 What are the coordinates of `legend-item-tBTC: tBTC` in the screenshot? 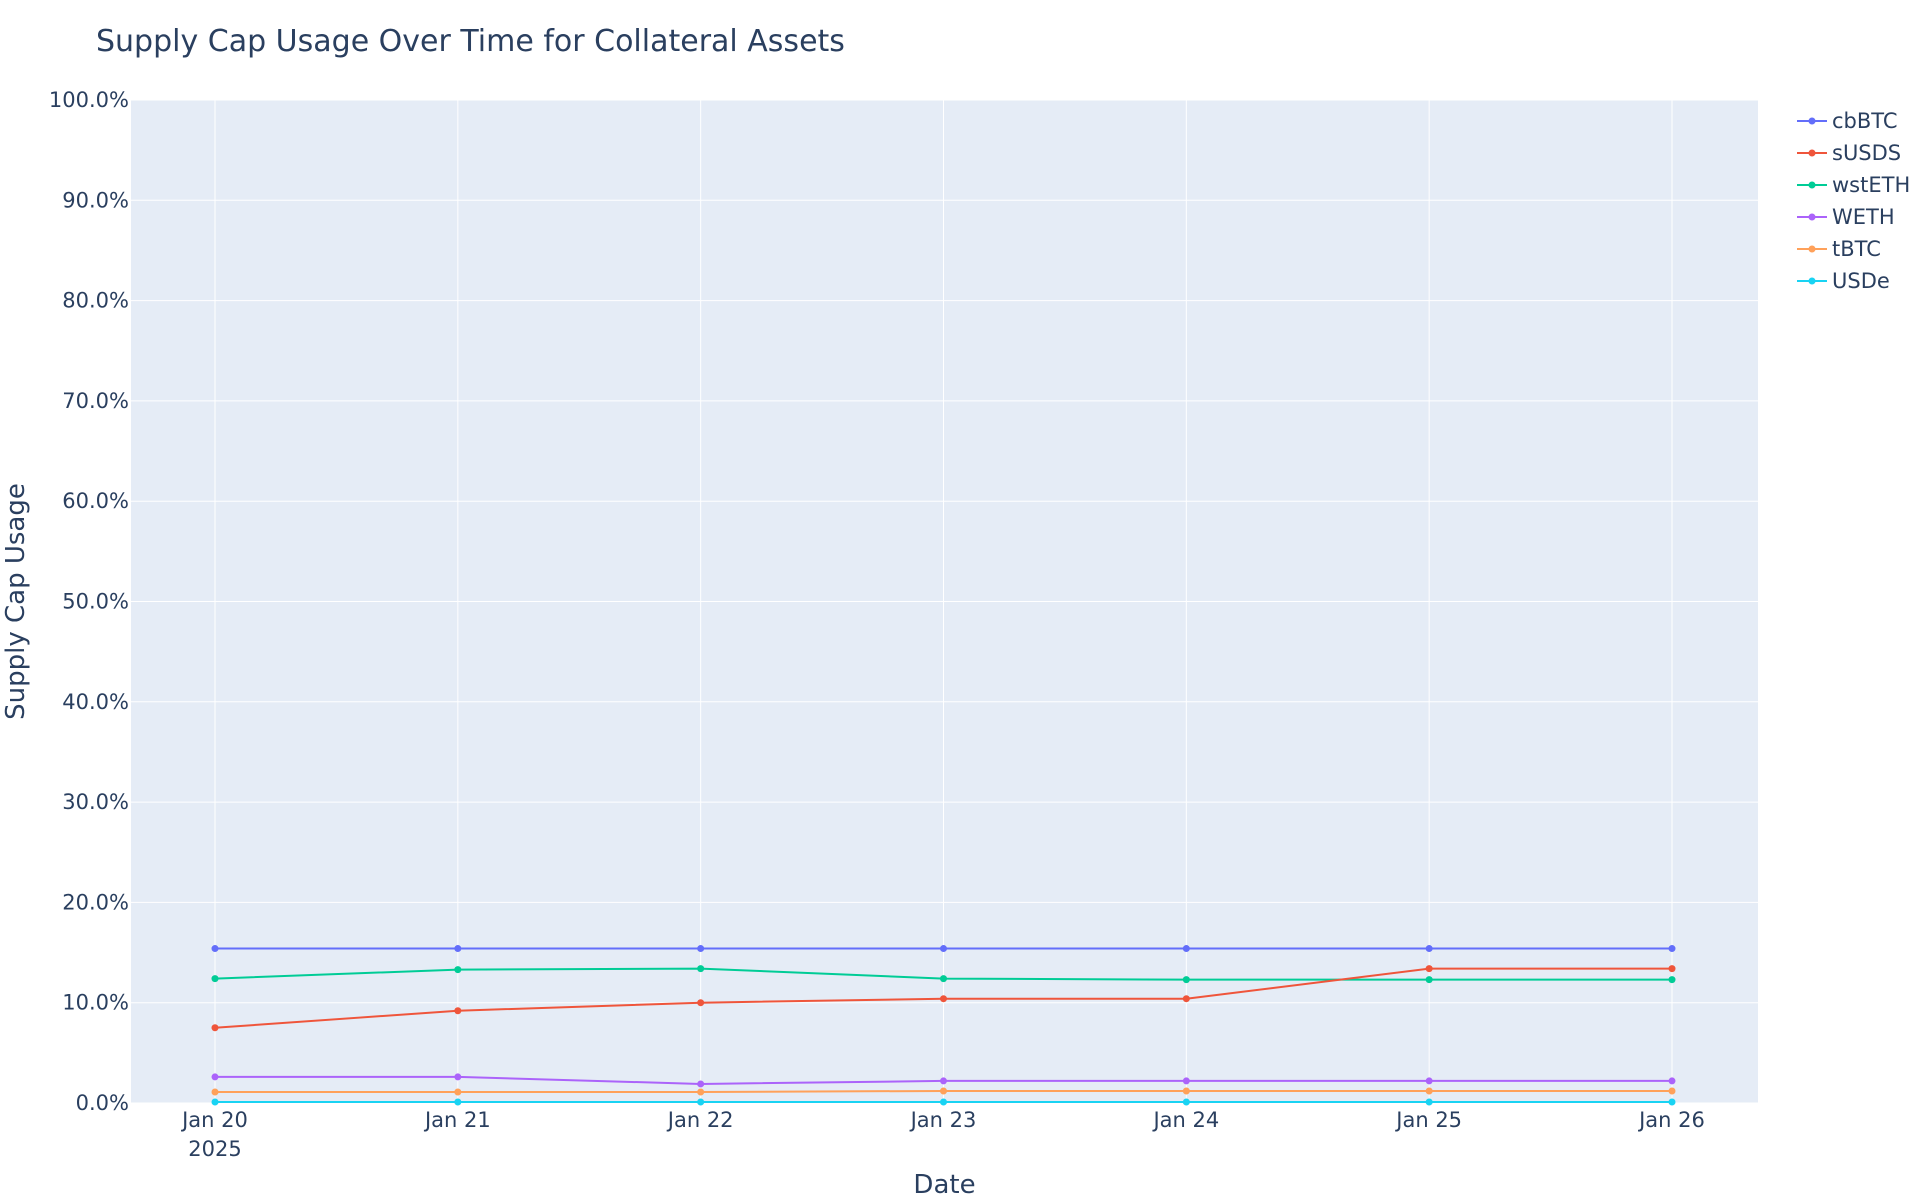 It's located at (1839, 249).